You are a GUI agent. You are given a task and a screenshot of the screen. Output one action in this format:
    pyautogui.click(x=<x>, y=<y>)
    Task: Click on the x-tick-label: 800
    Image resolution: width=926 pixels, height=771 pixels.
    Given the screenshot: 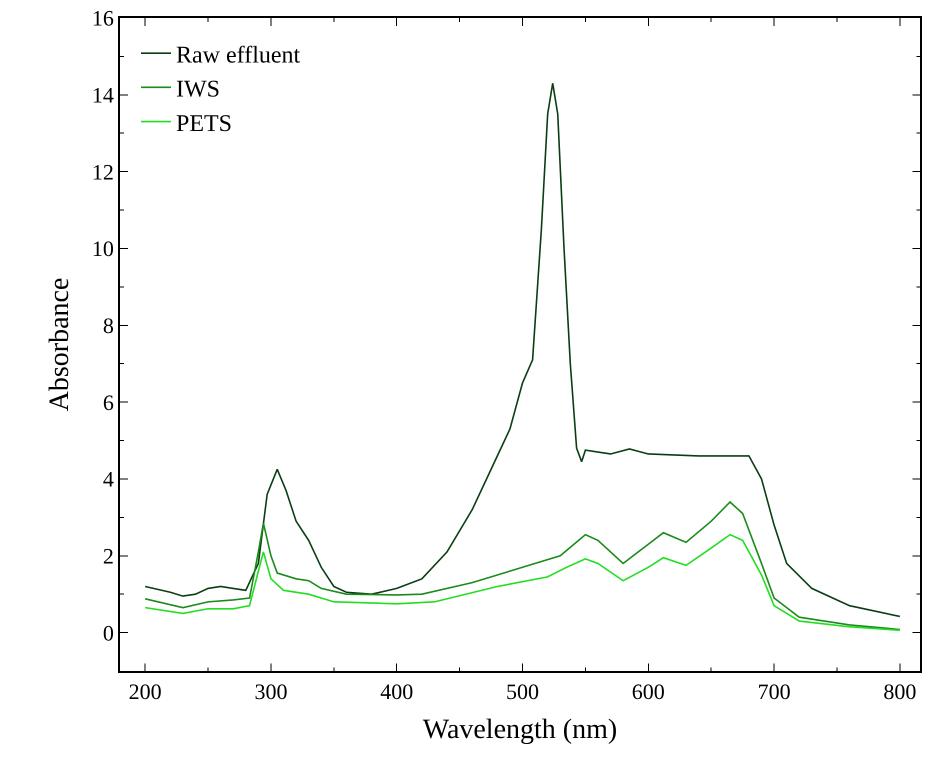 What is the action you would take?
    pyautogui.click(x=899, y=691)
    